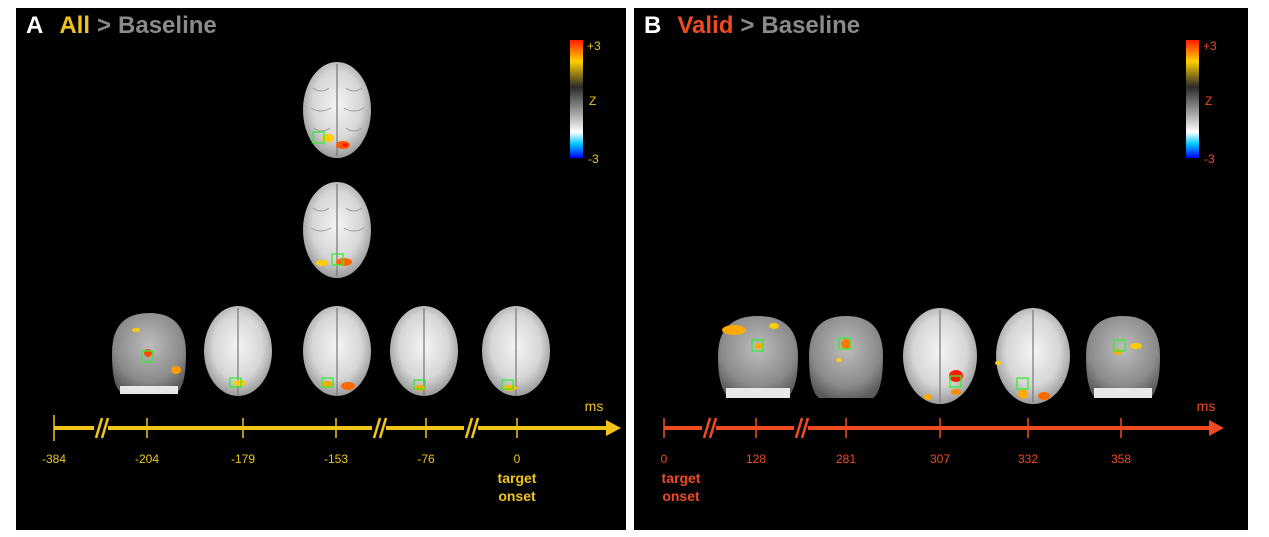  What do you see at coordinates (594, 46) in the screenshot?
I see `panel-a-colorbar-top-label: +3` at bounding box center [594, 46].